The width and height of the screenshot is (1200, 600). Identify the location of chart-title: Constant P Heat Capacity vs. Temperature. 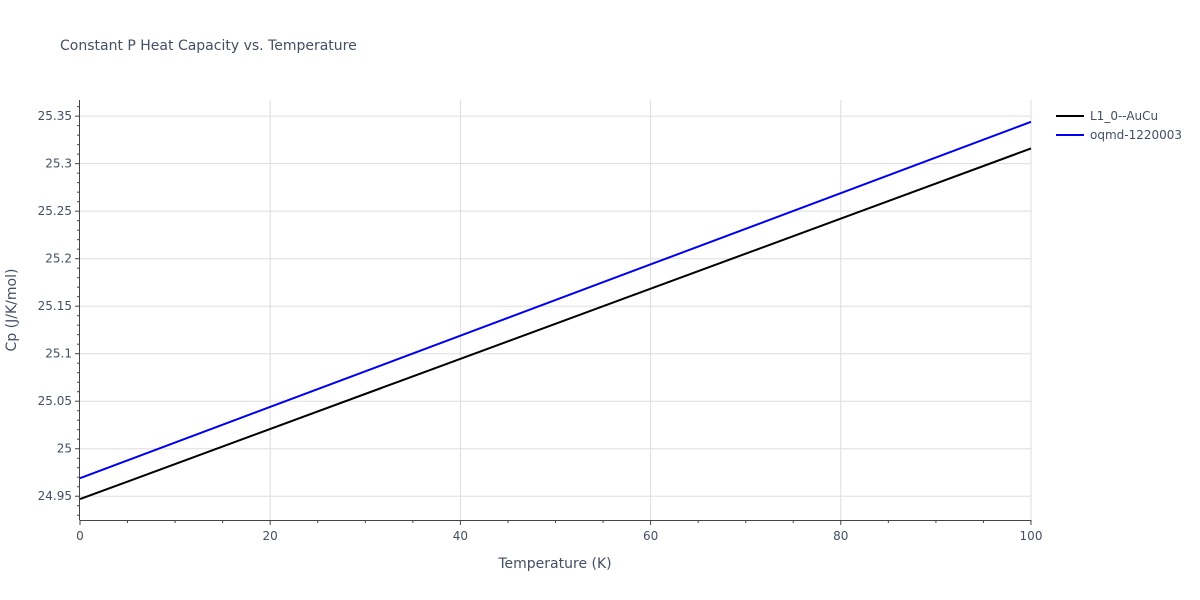
(208, 46).